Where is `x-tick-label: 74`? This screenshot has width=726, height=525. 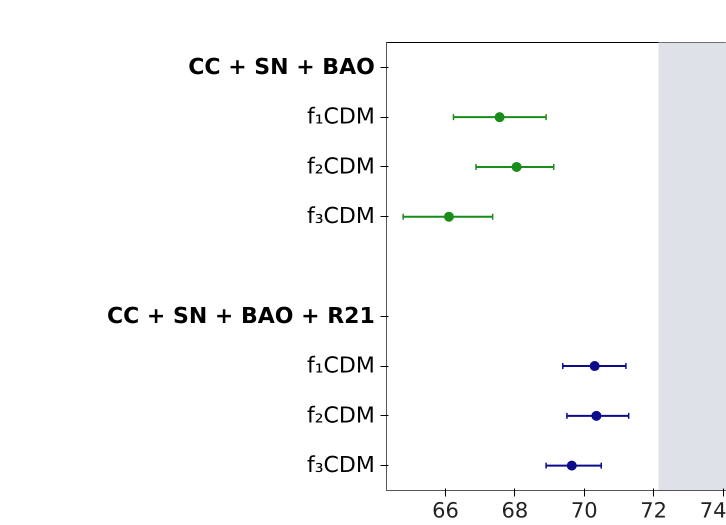
x-tick-label: 74 is located at coordinates (713, 510).